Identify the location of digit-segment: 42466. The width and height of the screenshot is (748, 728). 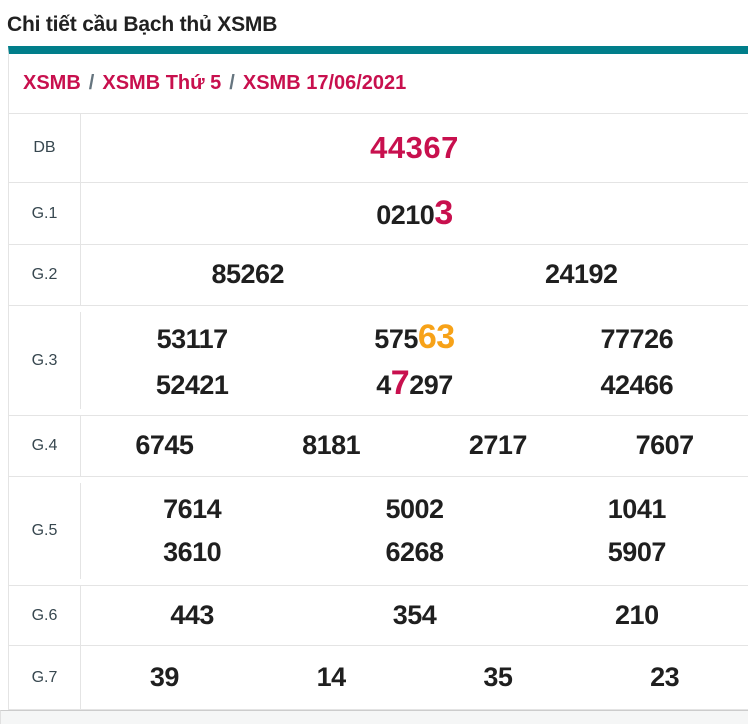
(637, 384).